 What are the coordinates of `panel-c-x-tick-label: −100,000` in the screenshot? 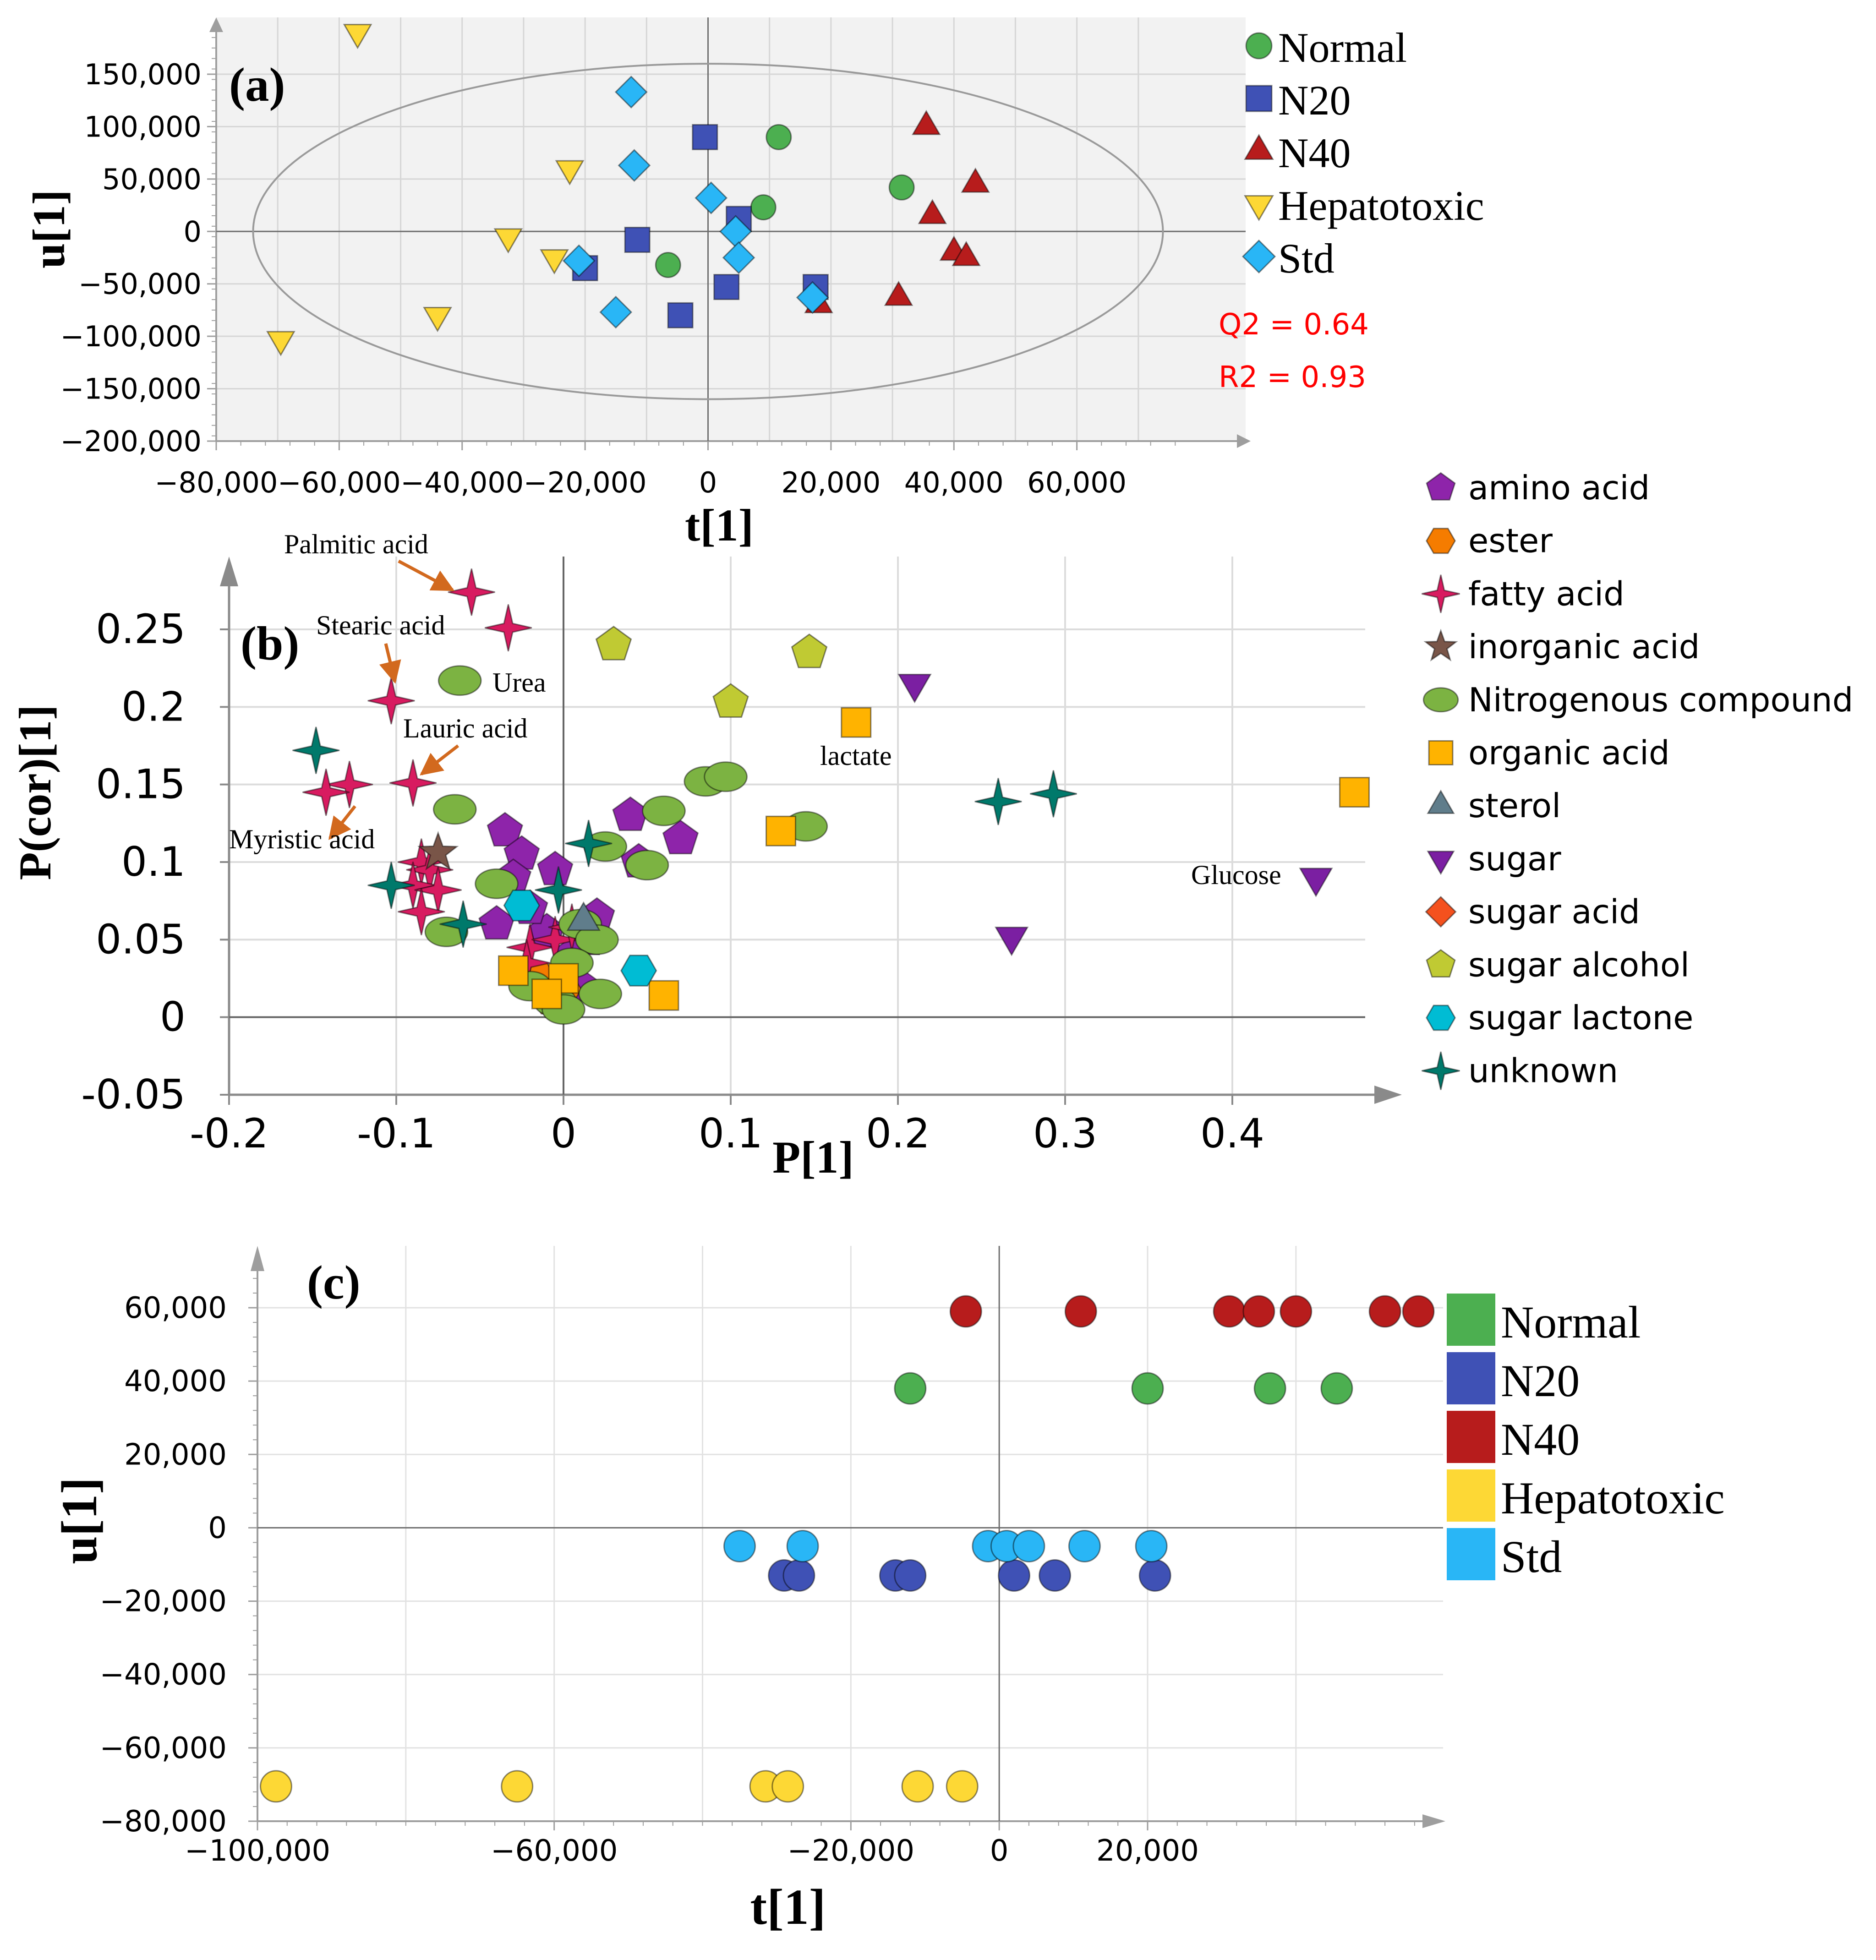 It's located at (257, 1851).